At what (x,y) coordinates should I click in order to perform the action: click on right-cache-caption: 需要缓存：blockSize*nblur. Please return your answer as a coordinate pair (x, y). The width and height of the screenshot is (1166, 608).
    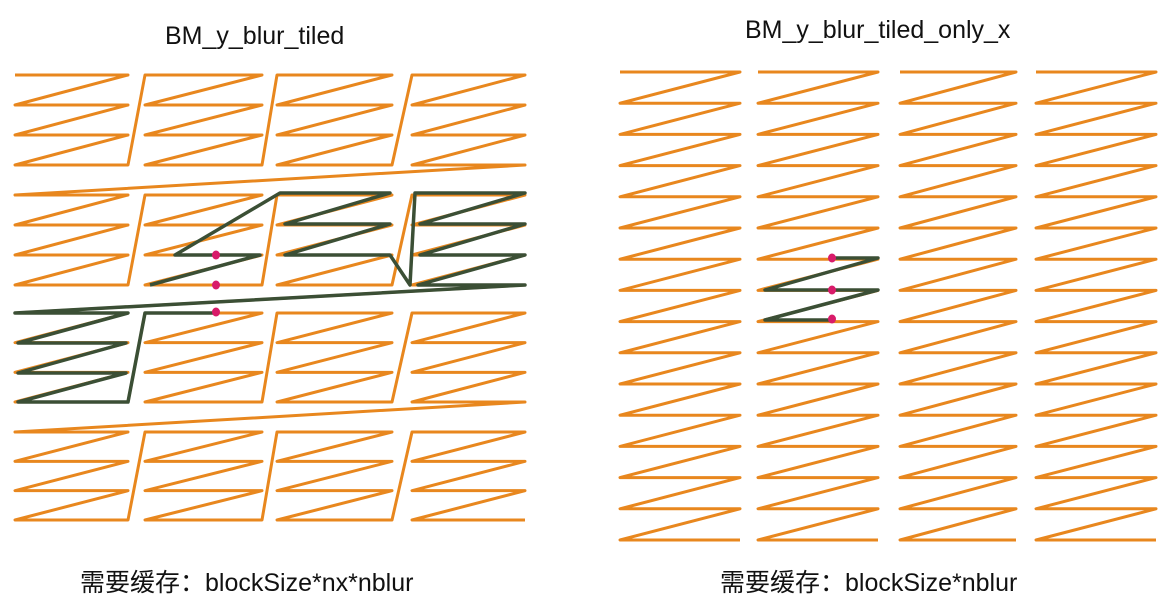
    Looking at the image, I should click on (869, 583).